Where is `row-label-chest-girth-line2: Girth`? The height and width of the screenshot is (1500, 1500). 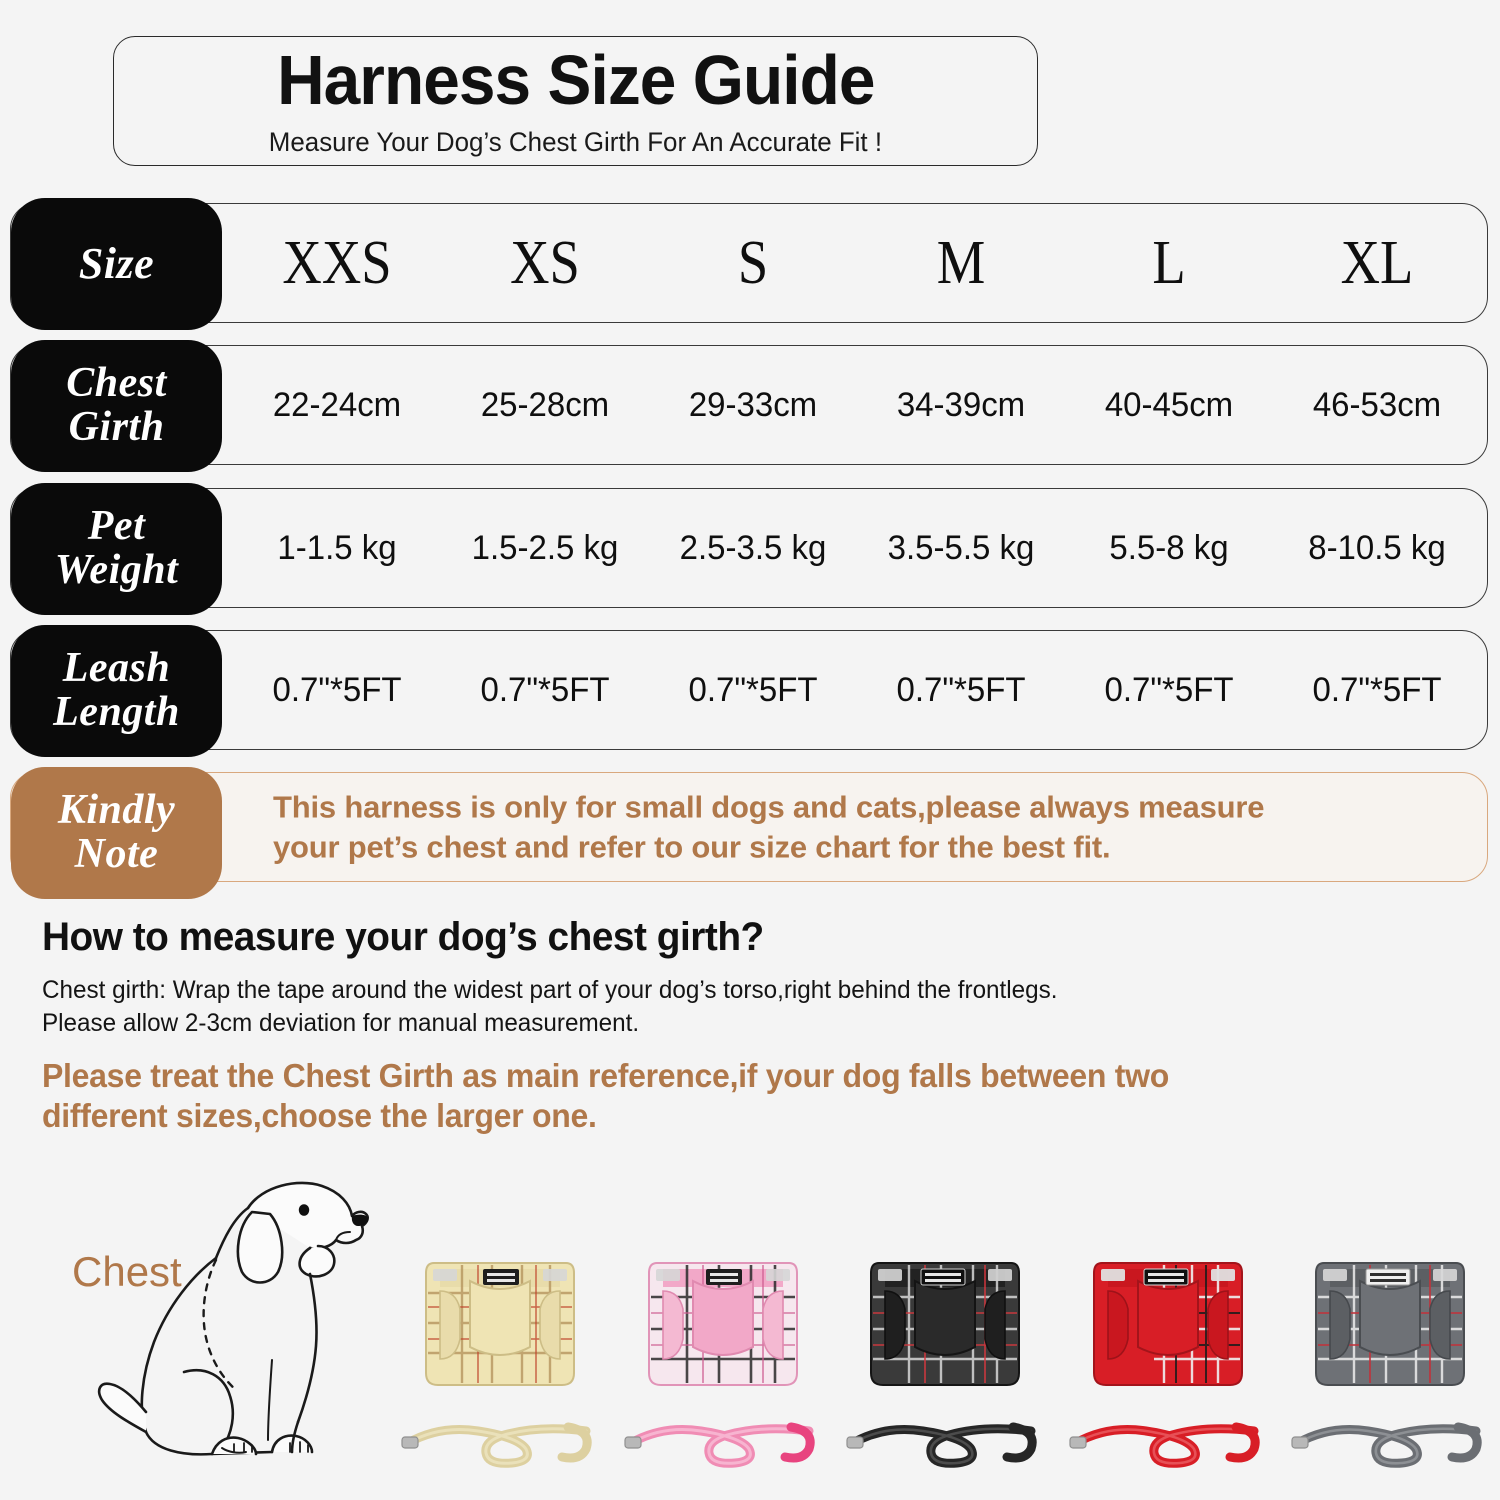
row-label-chest-girth-line2: Girth is located at coordinates (116, 427).